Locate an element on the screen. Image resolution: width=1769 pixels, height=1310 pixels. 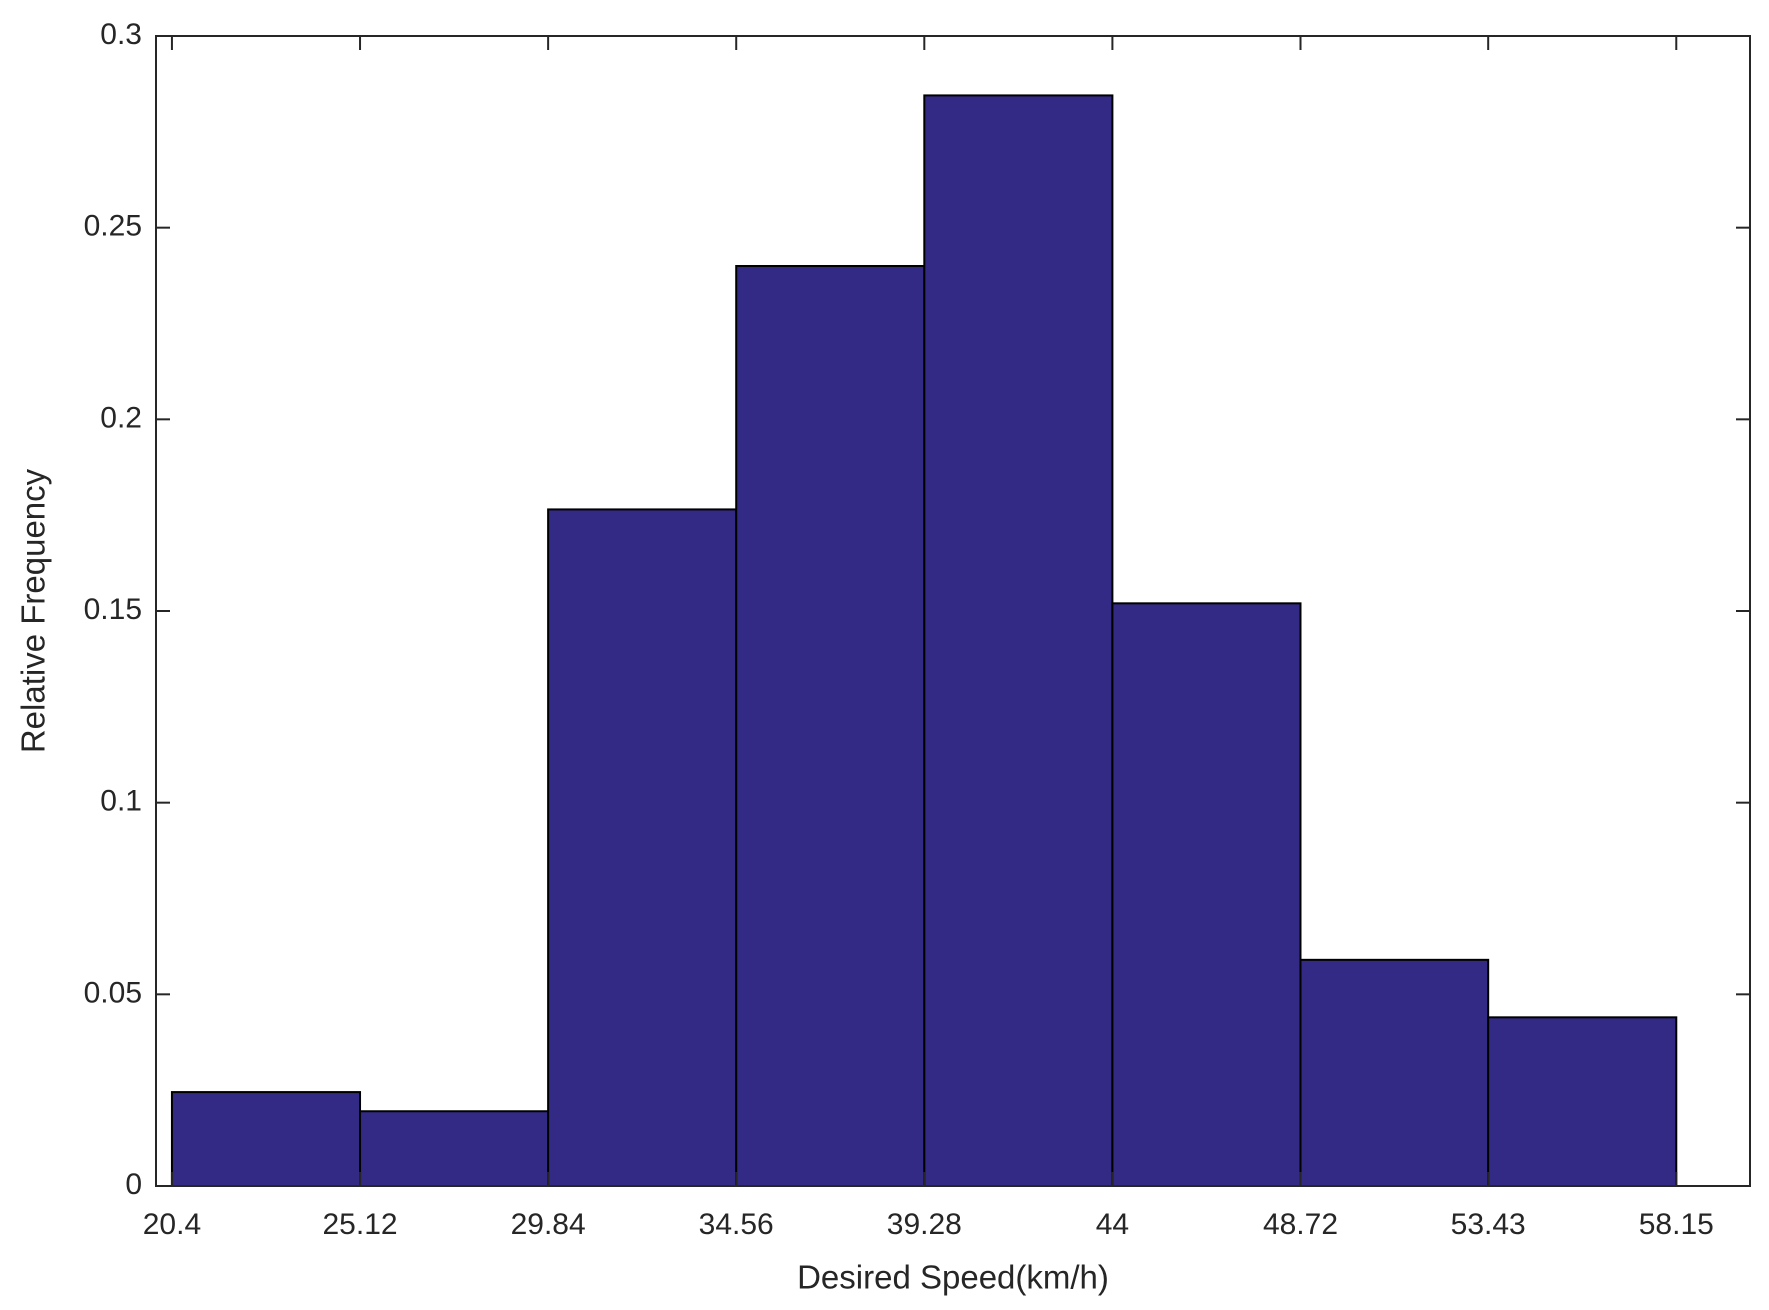
y-tick-label: 0 is located at coordinates (133, 1184).